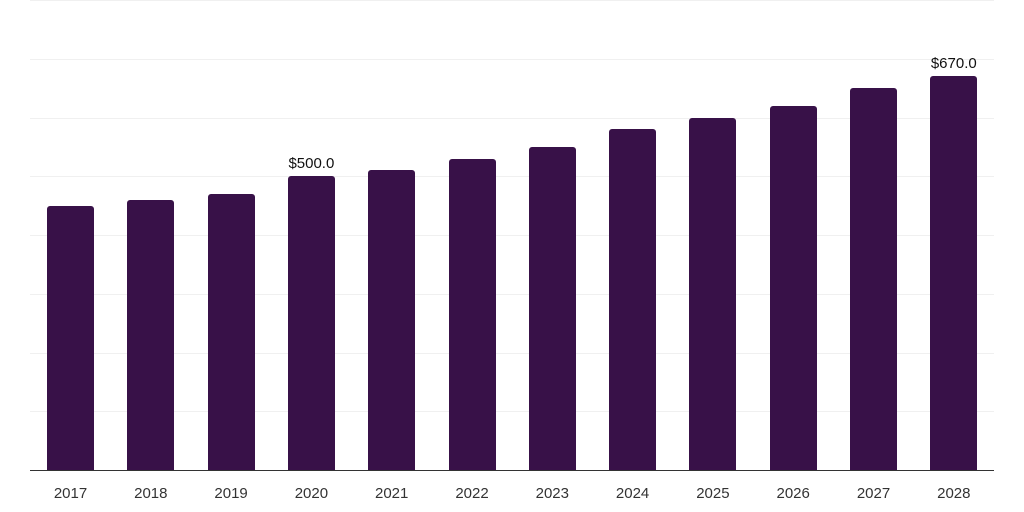  What do you see at coordinates (632, 493) in the screenshot?
I see `x-tick-label: 2024` at bounding box center [632, 493].